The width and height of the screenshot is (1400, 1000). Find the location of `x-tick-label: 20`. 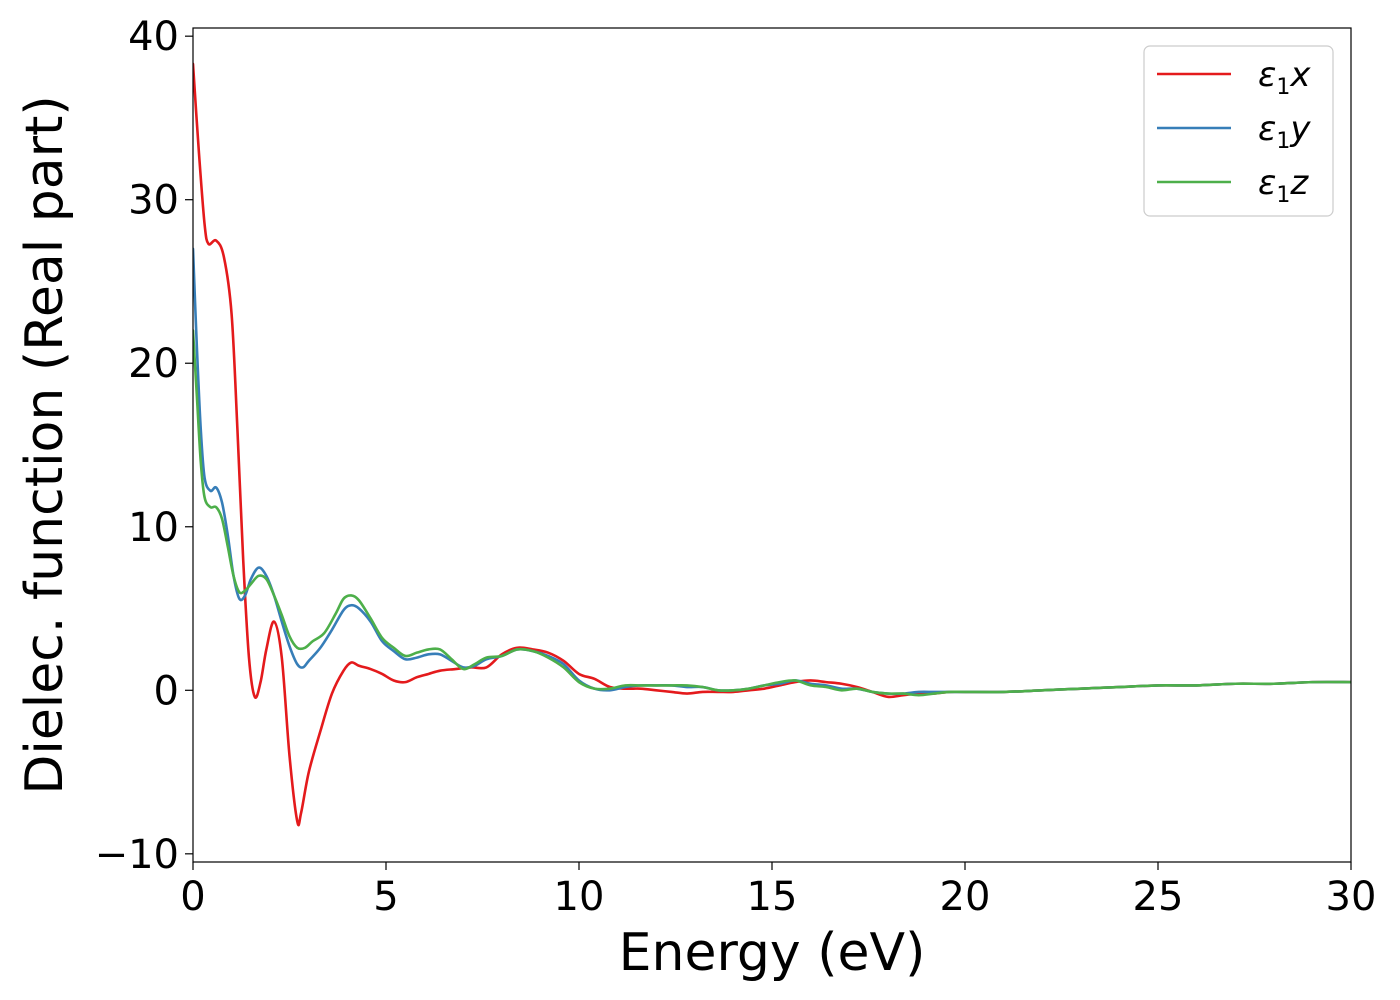

x-tick-label: 20 is located at coordinates (965, 897).